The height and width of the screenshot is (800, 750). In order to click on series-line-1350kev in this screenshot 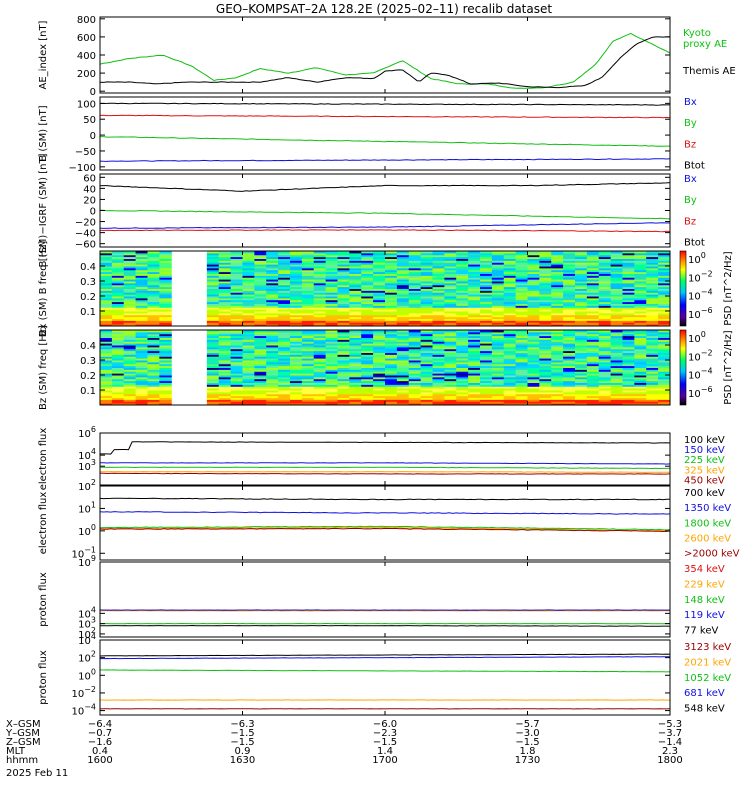, I will do `click(385, 513)`.